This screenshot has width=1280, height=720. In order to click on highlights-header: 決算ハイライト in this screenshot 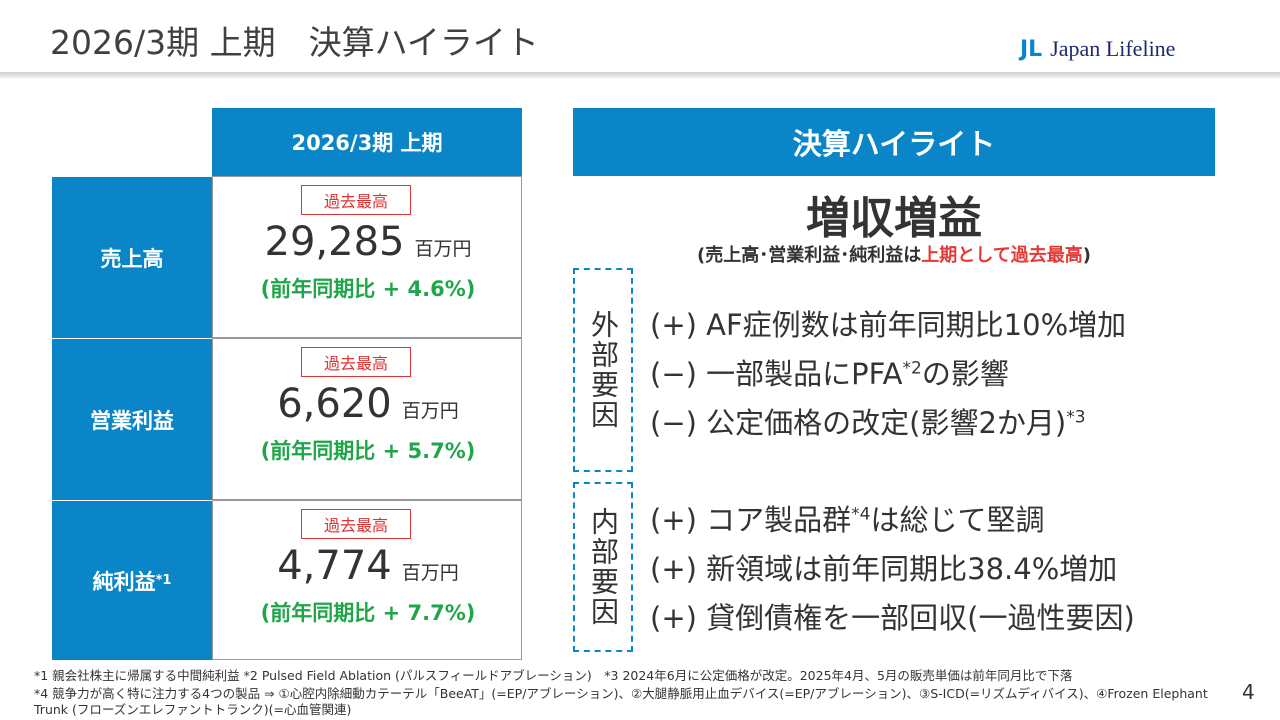, I will do `click(894, 142)`.